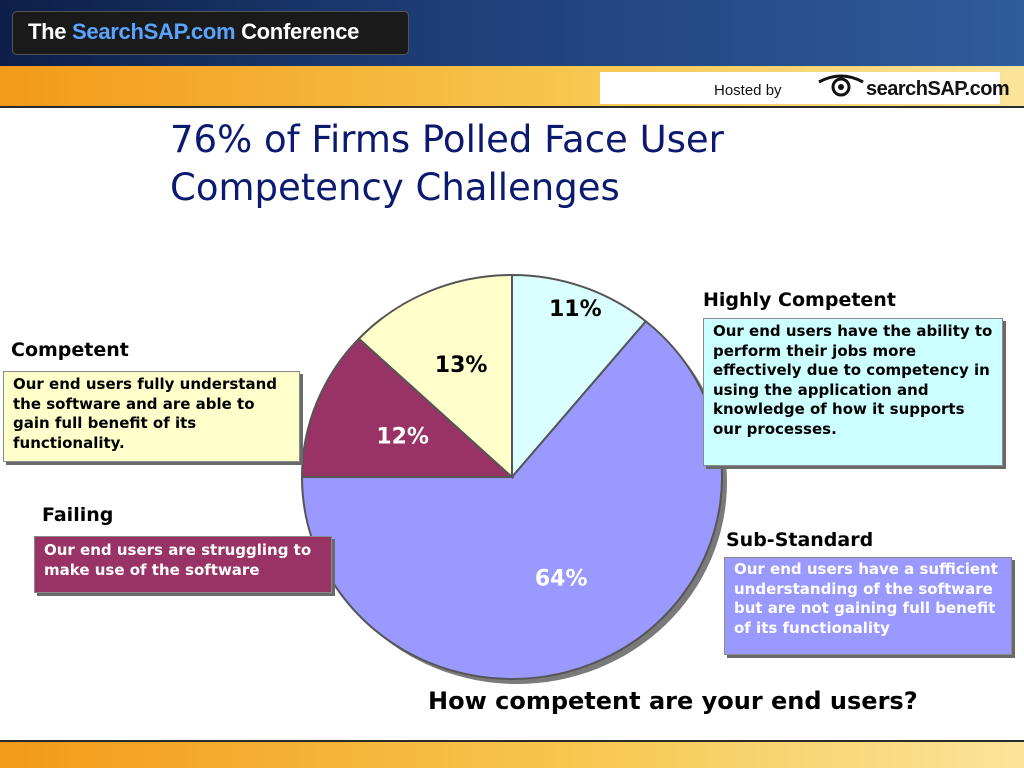 This screenshot has height=768, width=1024. Describe the element at coordinates (575, 309) in the screenshot. I see `pie-slice-value-label: 11%` at that location.